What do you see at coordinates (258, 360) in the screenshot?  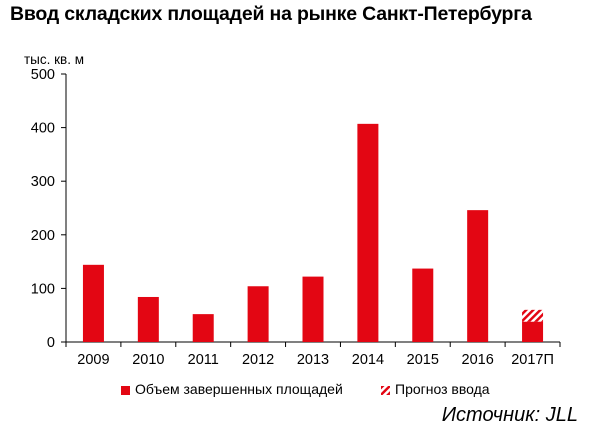 I see `x-tick-label: 2012` at bounding box center [258, 360].